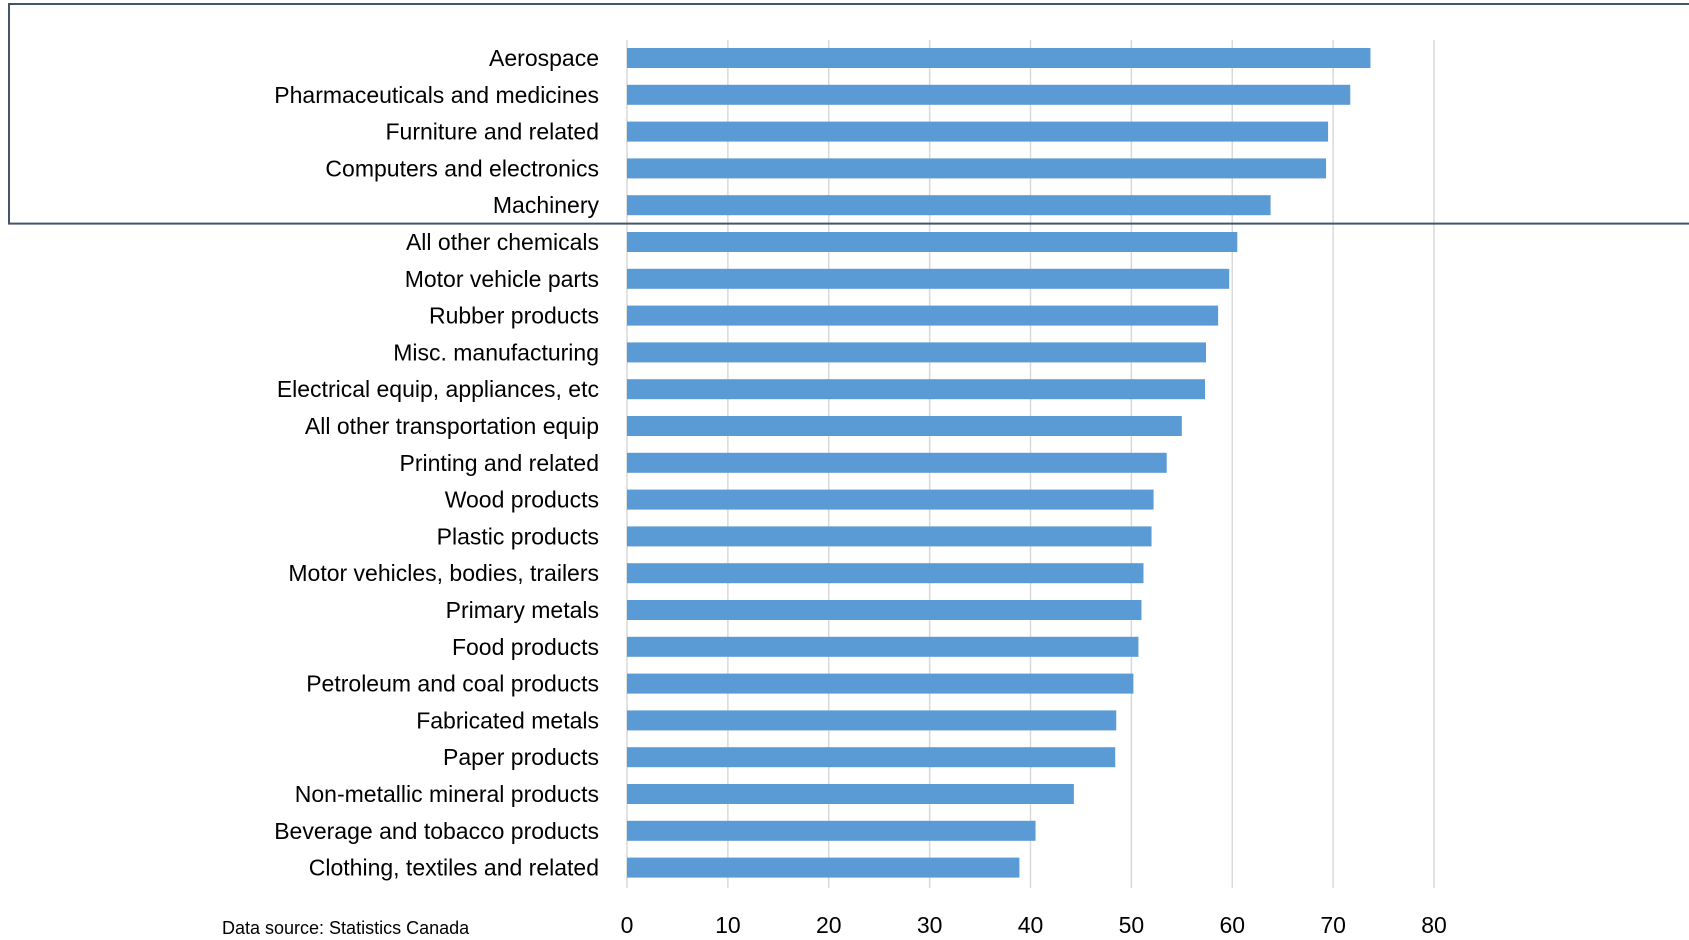 Image resolution: width=1689 pixels, height=940 pixels. Describe the element at coordinates (499, 463) in the screenshot. I see `category-label: Printing and related` at that location.